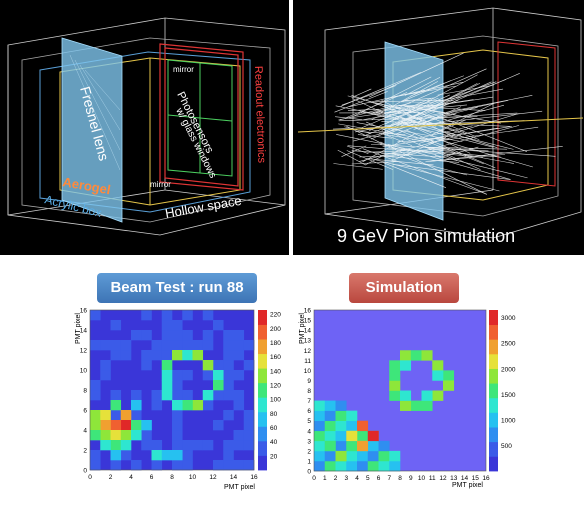 The image size is (584, 508). I want to click on colorbar-tick-label: 200, so click(275, 329).